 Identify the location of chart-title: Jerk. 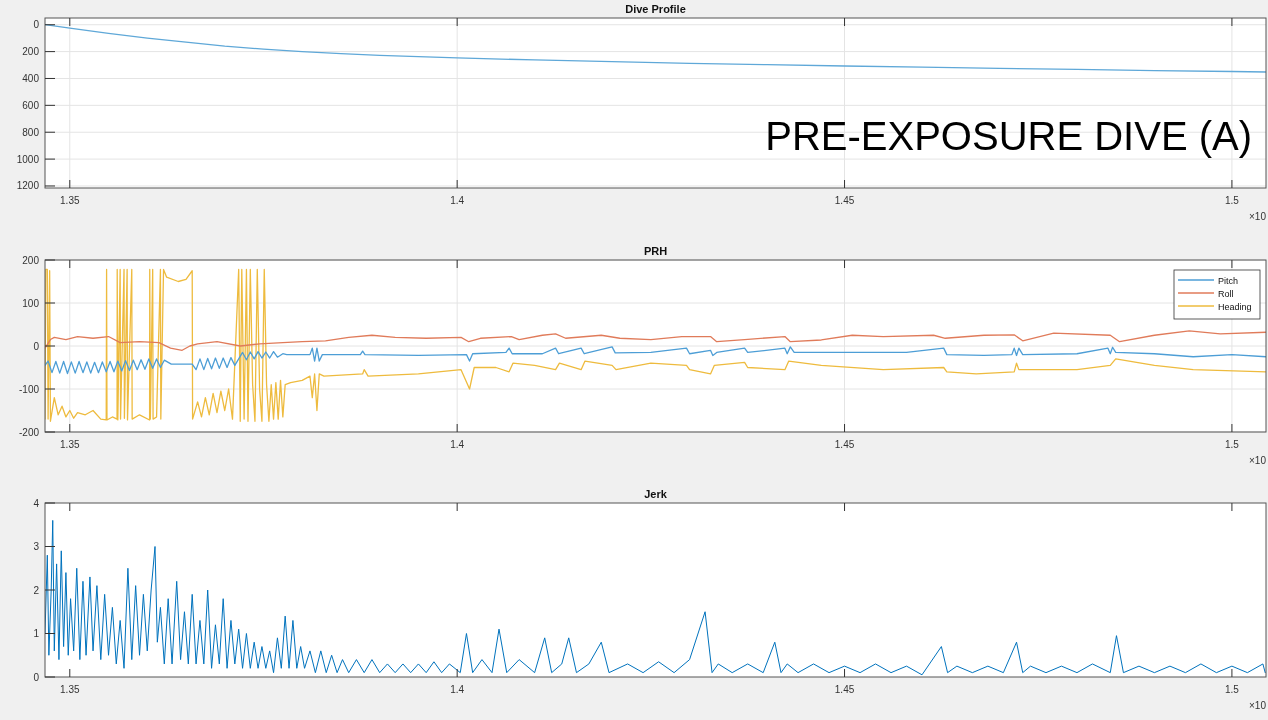
(656, 494).